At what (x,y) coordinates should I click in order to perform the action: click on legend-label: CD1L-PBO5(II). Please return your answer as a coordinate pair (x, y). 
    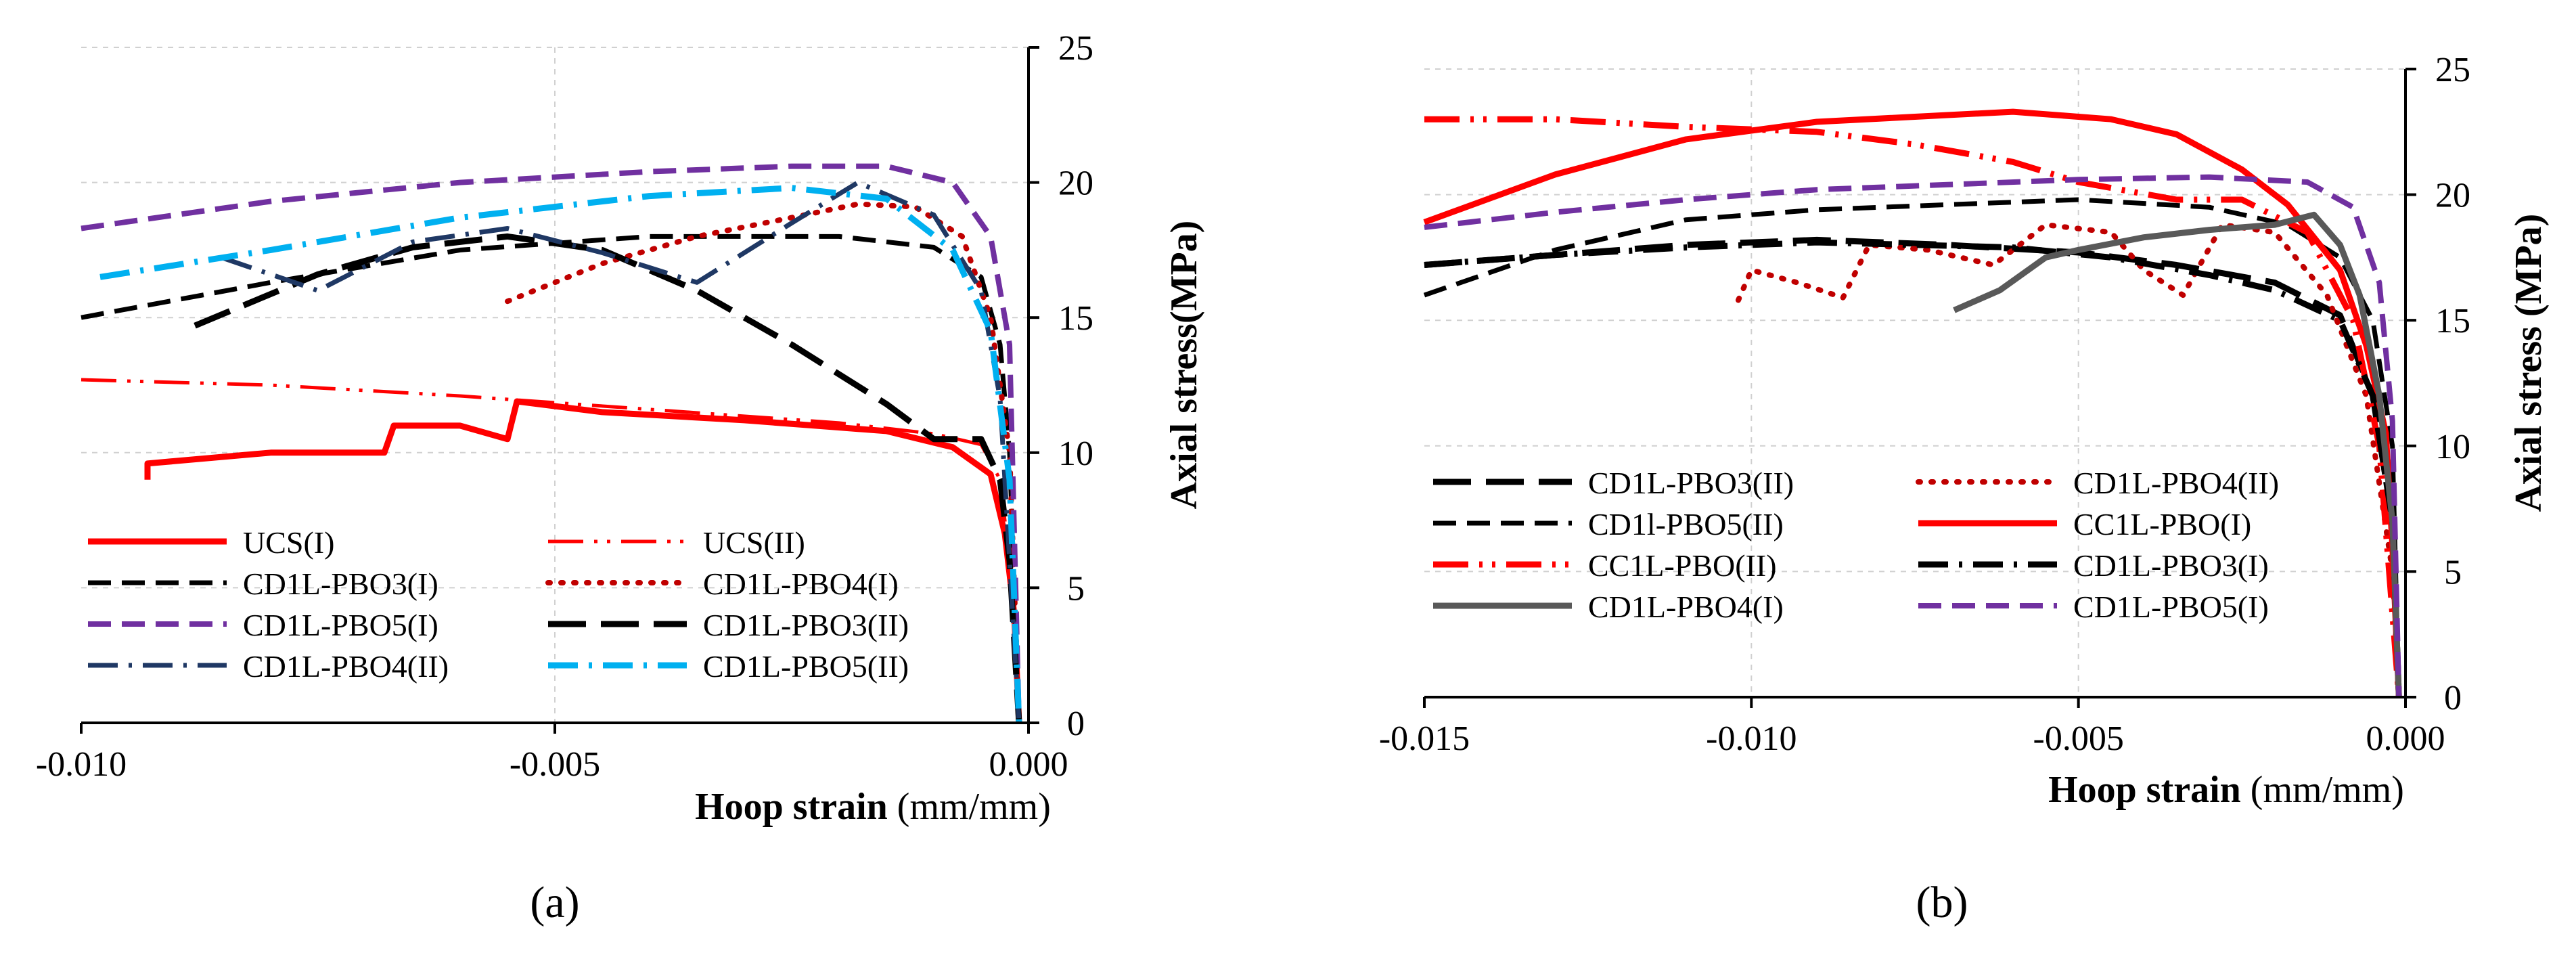
    Looking at the image, I should click on (806, 666).